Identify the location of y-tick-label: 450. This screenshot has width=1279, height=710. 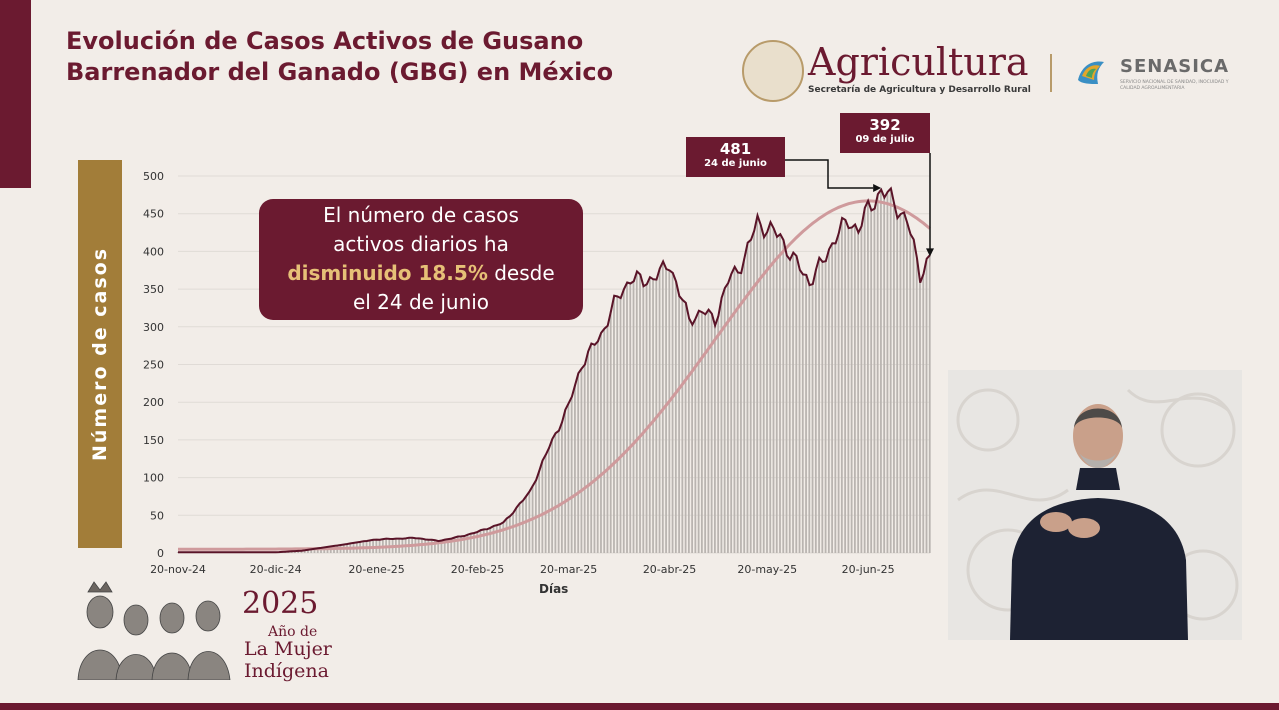
(153, 214).